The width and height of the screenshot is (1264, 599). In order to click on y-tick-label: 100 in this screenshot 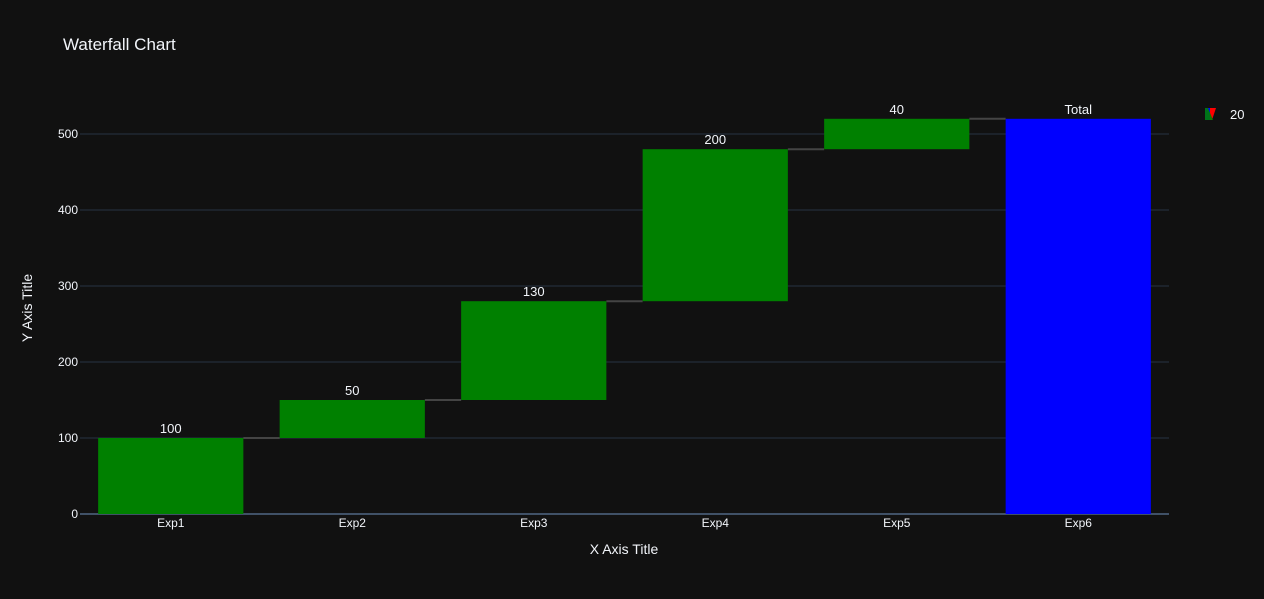, I will do `click(68, 438)`.